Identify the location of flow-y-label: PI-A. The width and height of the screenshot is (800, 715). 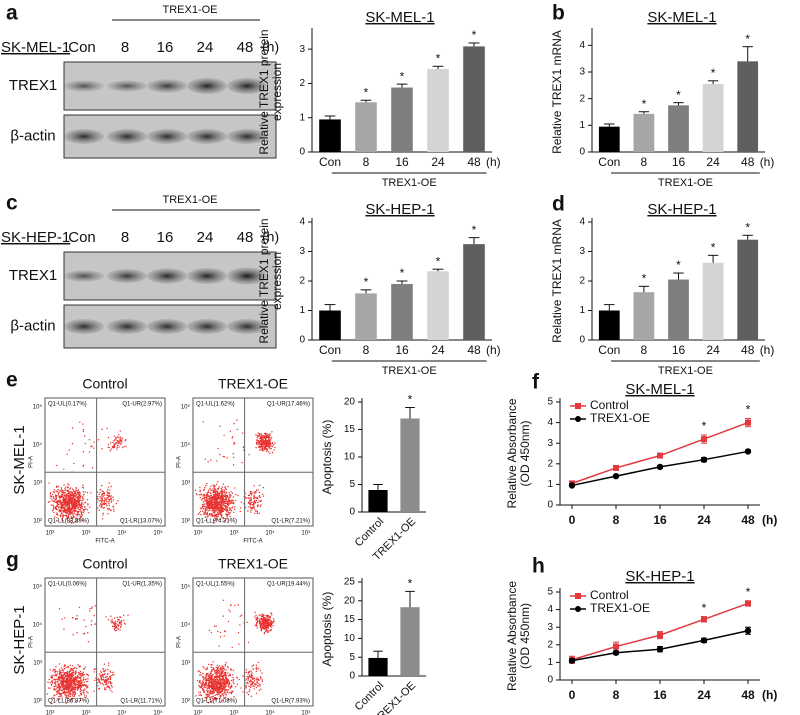
(180, 462).